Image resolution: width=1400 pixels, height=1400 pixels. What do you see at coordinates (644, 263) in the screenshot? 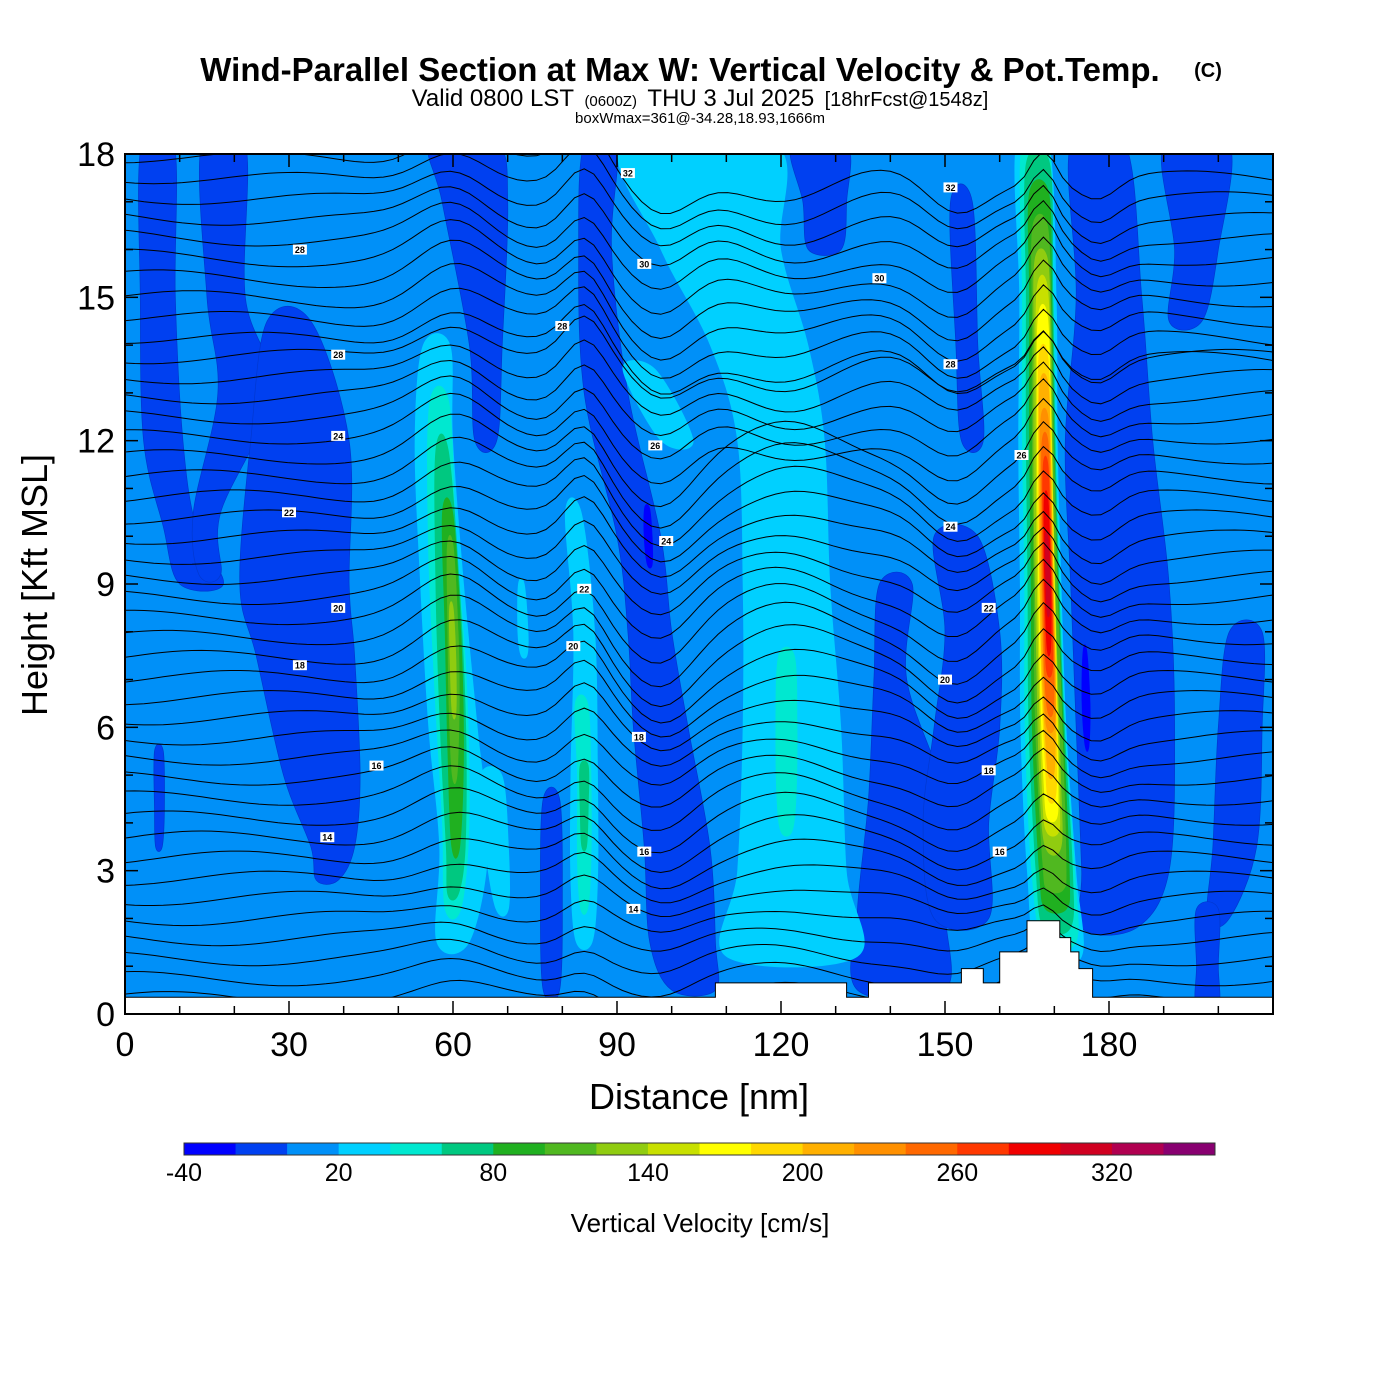
I see `contour-label: 30` at bounding box center [644, 263].